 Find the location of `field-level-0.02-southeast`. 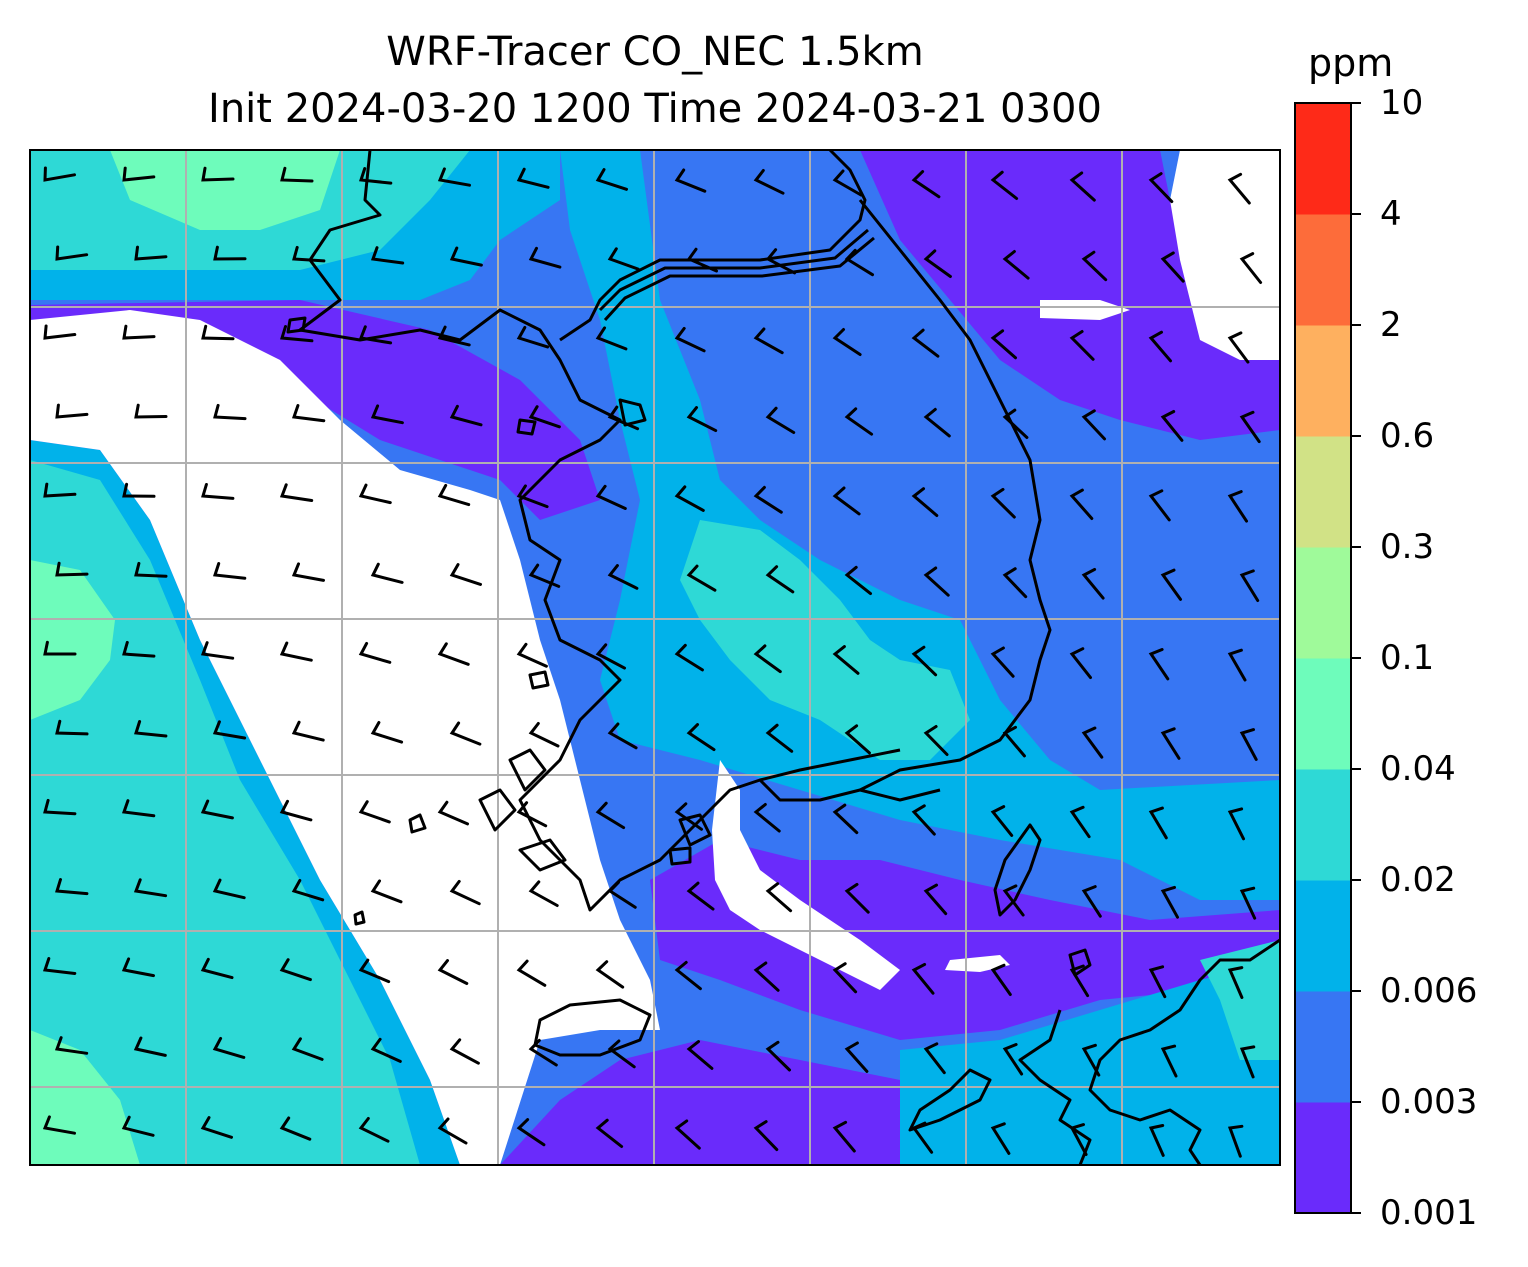

field-level-0.02-southeast is located at coordinates (1240, 1000).